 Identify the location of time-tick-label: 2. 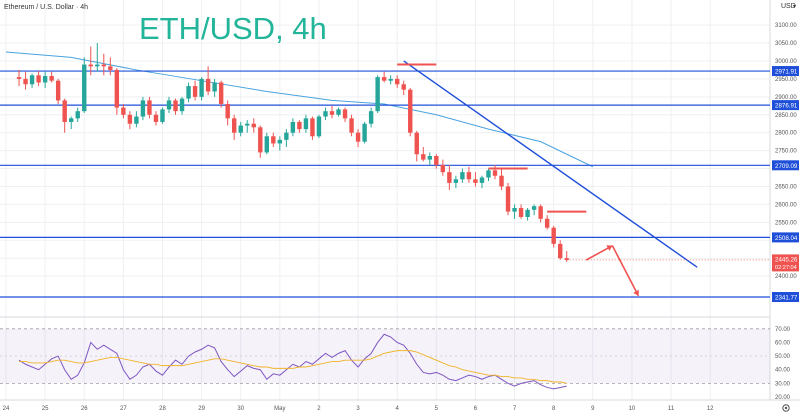
(319, 409).